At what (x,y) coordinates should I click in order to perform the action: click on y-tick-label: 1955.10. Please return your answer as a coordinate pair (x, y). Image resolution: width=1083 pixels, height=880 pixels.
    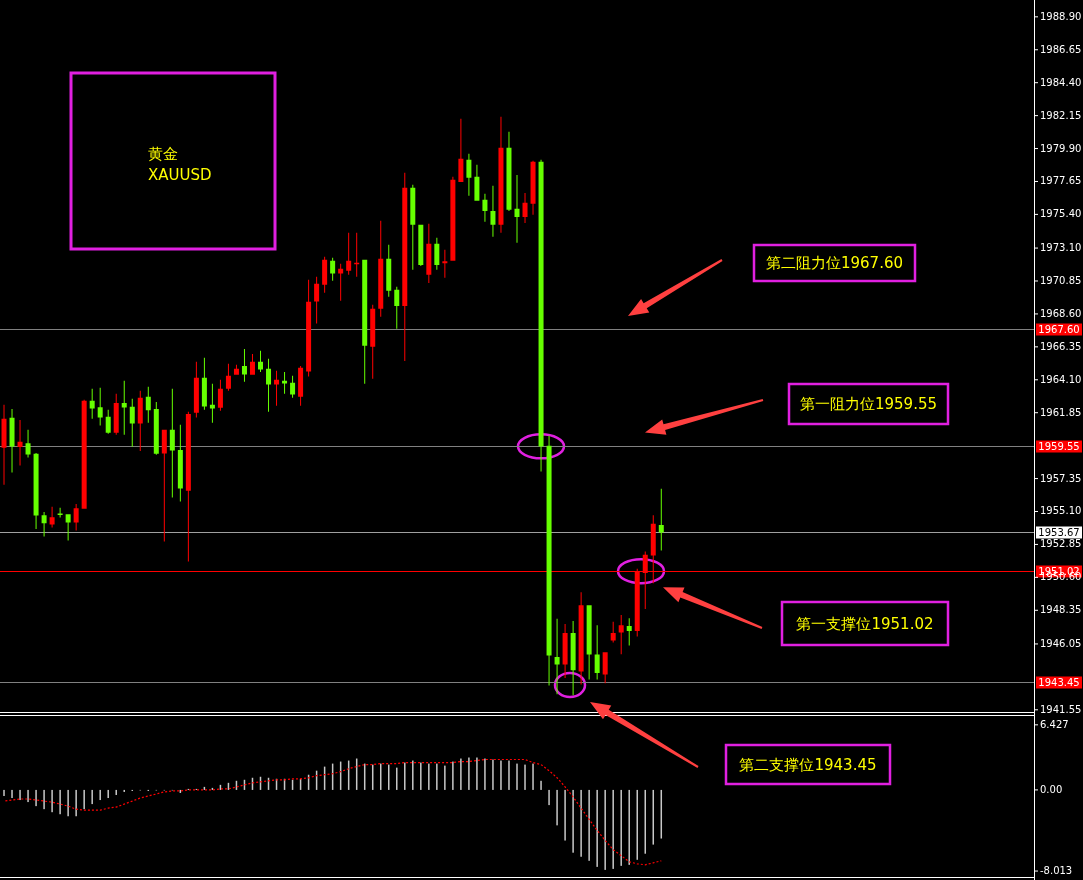
    Looking at the image, I should click on (1061, 511).